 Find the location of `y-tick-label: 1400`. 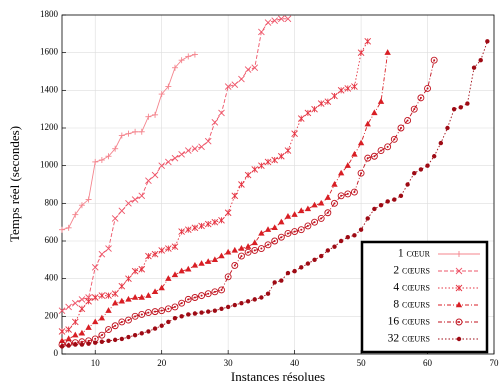

y-tick-label: 1400 is located at coordinates (49, 89).